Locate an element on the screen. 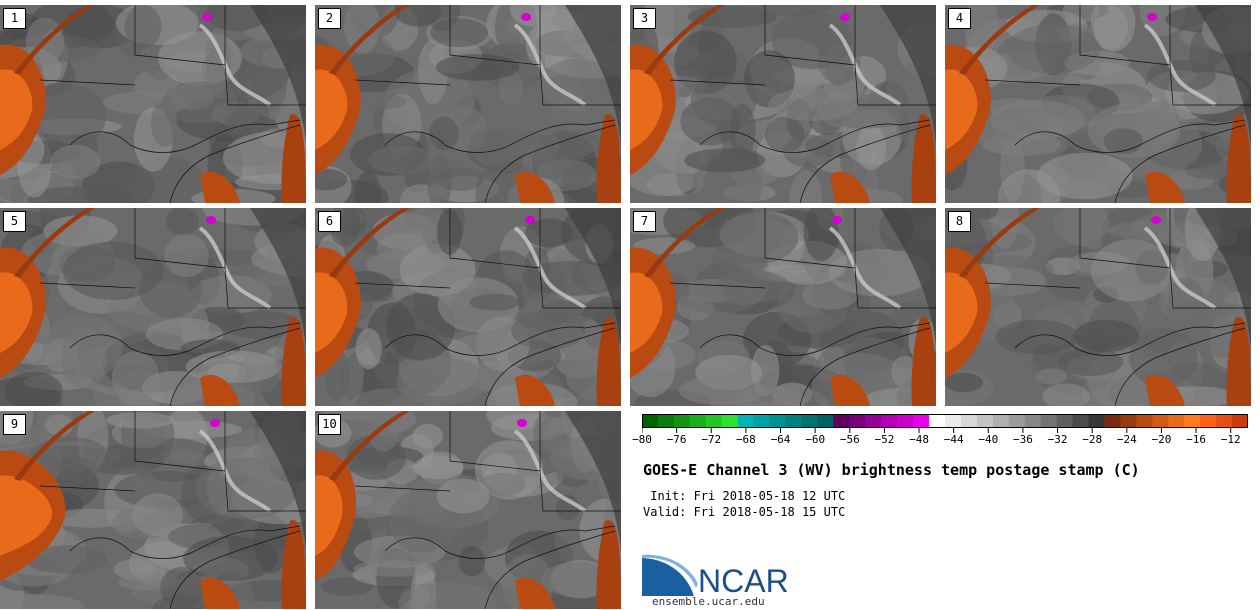  init-time: Init: Fri 2018-05-18 12 UTC is located at coordinates (744, 496).